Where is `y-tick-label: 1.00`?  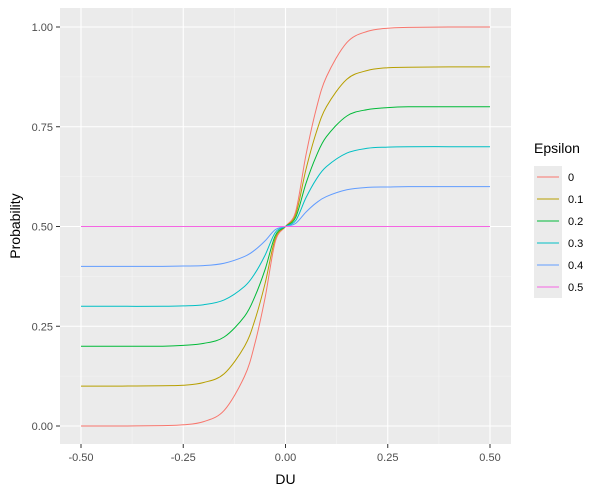 y-tick-label: 1.00 is located at coordinates (42, 28).